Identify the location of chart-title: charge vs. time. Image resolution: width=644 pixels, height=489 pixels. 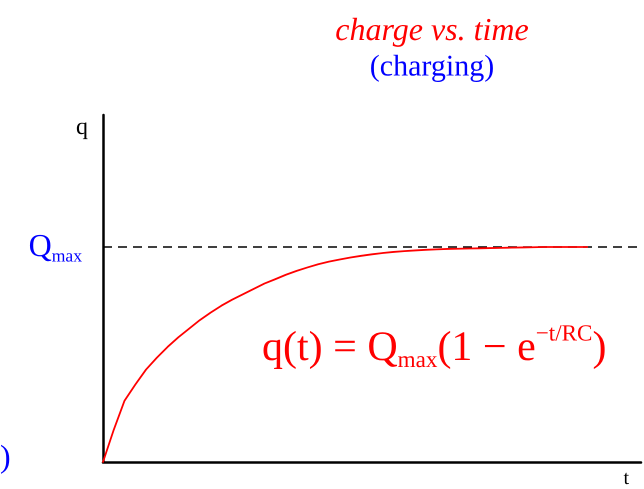
(432, 29).